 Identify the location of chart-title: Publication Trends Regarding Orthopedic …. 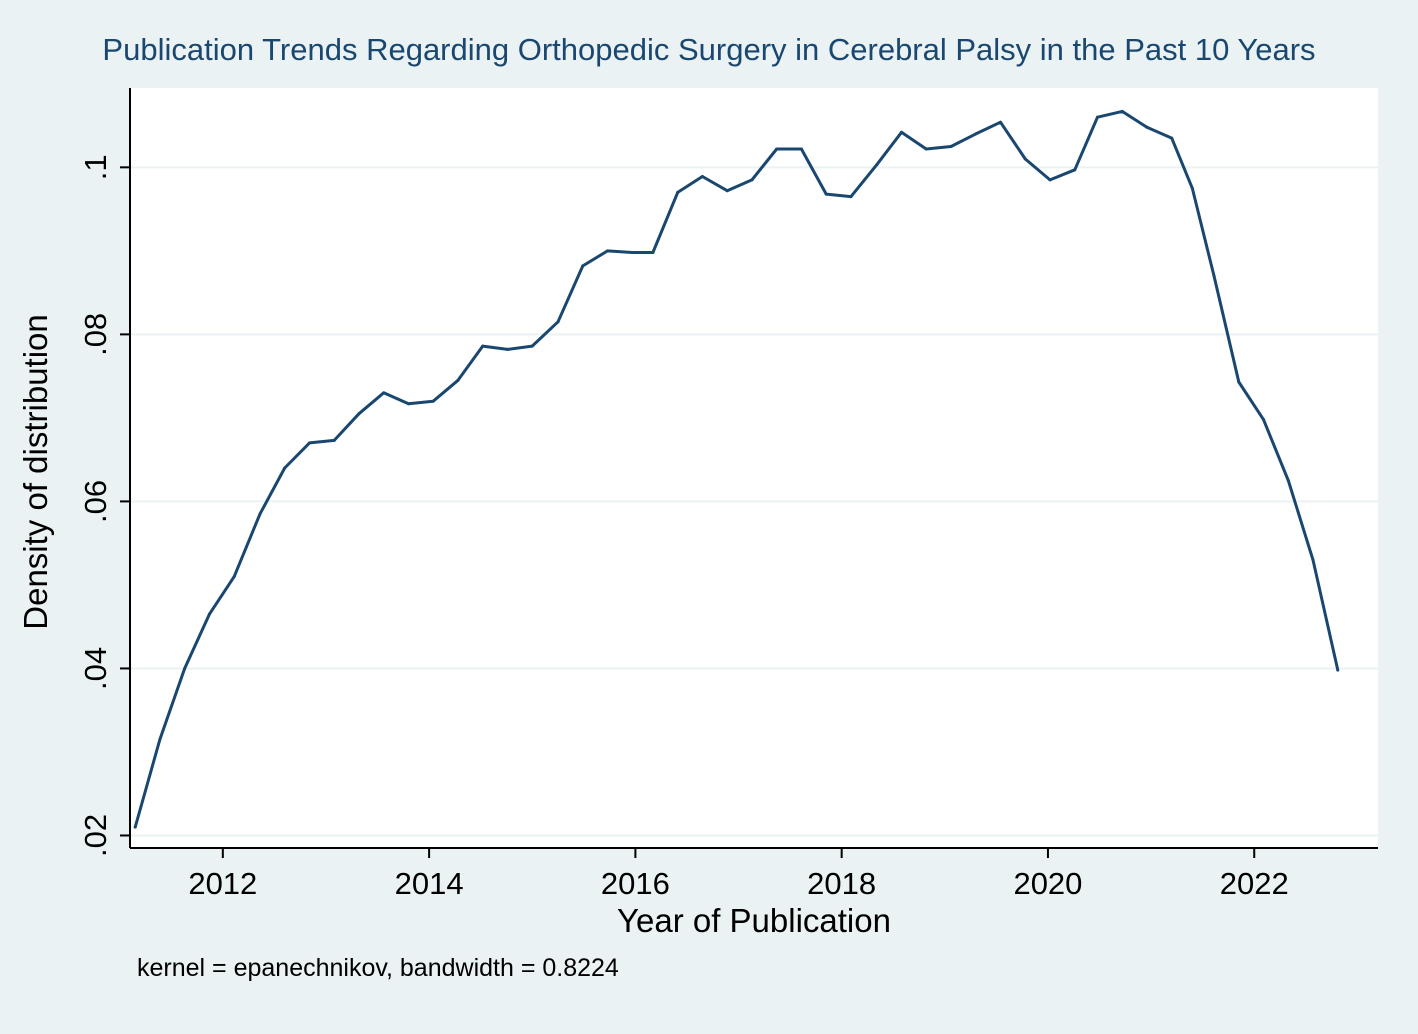
(708, 49).